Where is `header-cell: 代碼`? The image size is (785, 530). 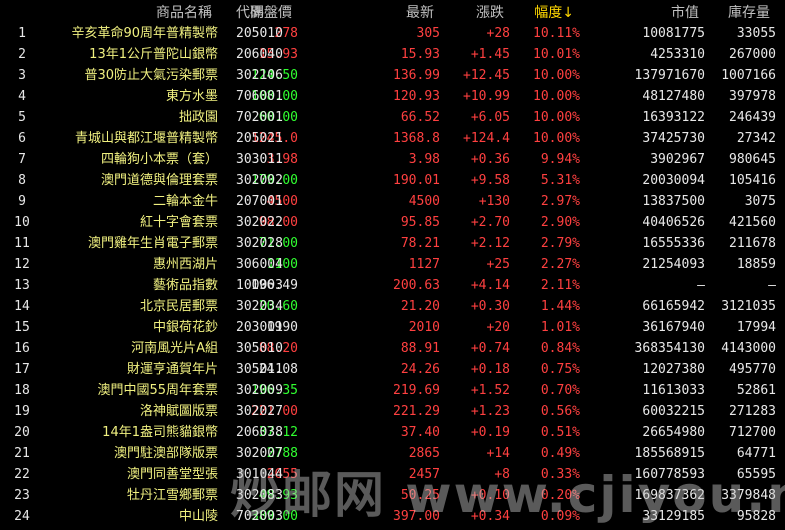
header-cell: 代碼 is located at coordinates (250, 13).